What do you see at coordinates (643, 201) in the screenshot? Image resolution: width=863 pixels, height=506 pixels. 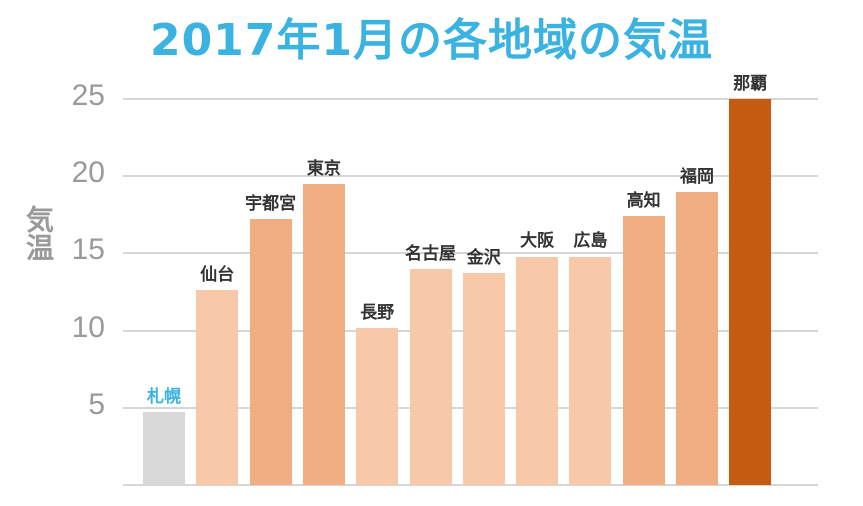 I see `bar-label: 高知` at bounding box center [643, 201].